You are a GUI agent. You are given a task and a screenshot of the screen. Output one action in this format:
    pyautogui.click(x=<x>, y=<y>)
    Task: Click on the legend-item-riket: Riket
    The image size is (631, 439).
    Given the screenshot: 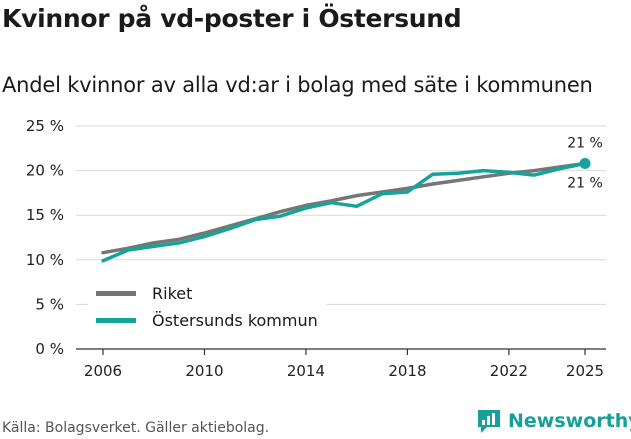 What is the action you would take?
    pyautogui.click(x=207, y=293)
    